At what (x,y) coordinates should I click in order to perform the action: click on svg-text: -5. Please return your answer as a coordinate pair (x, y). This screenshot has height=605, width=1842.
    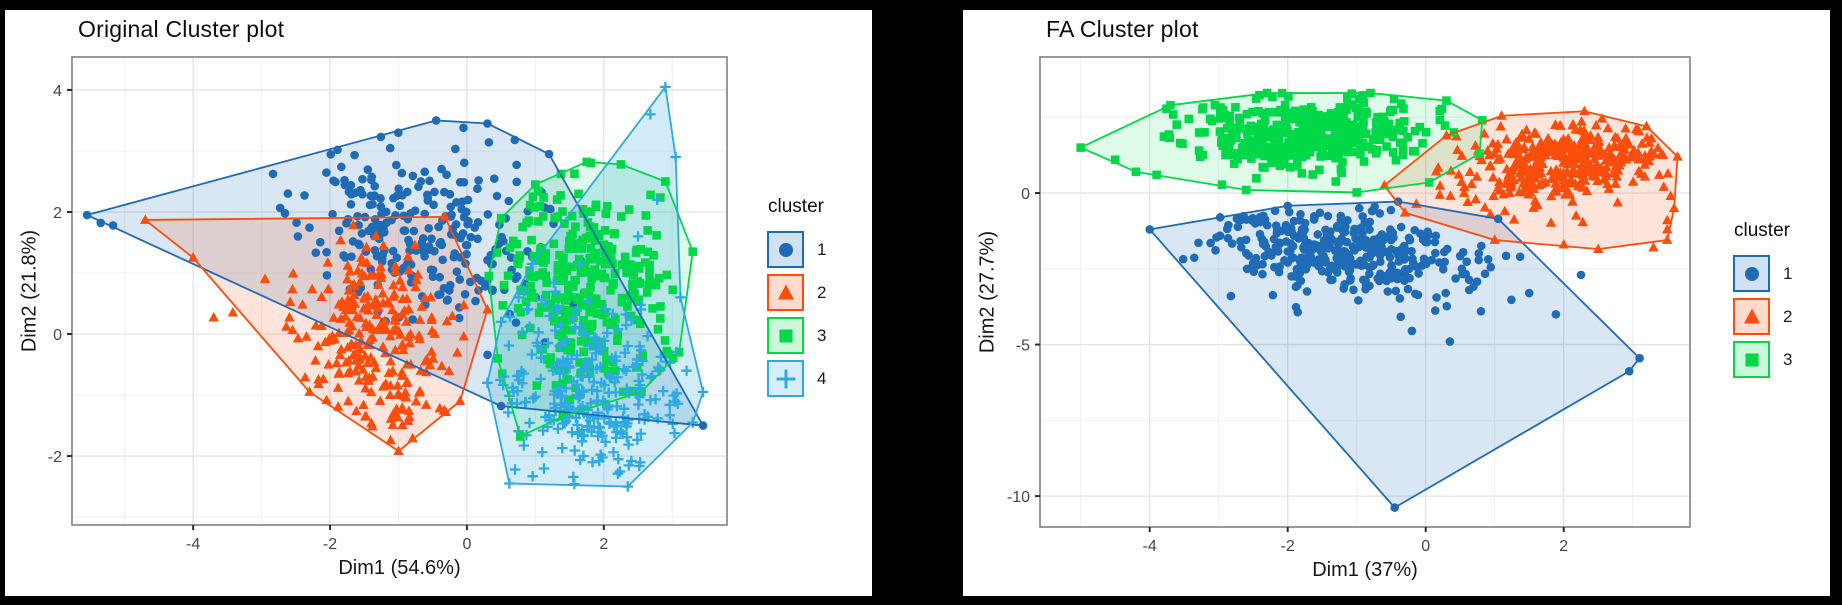
    Looking at the image, I should click on (1023, 346).